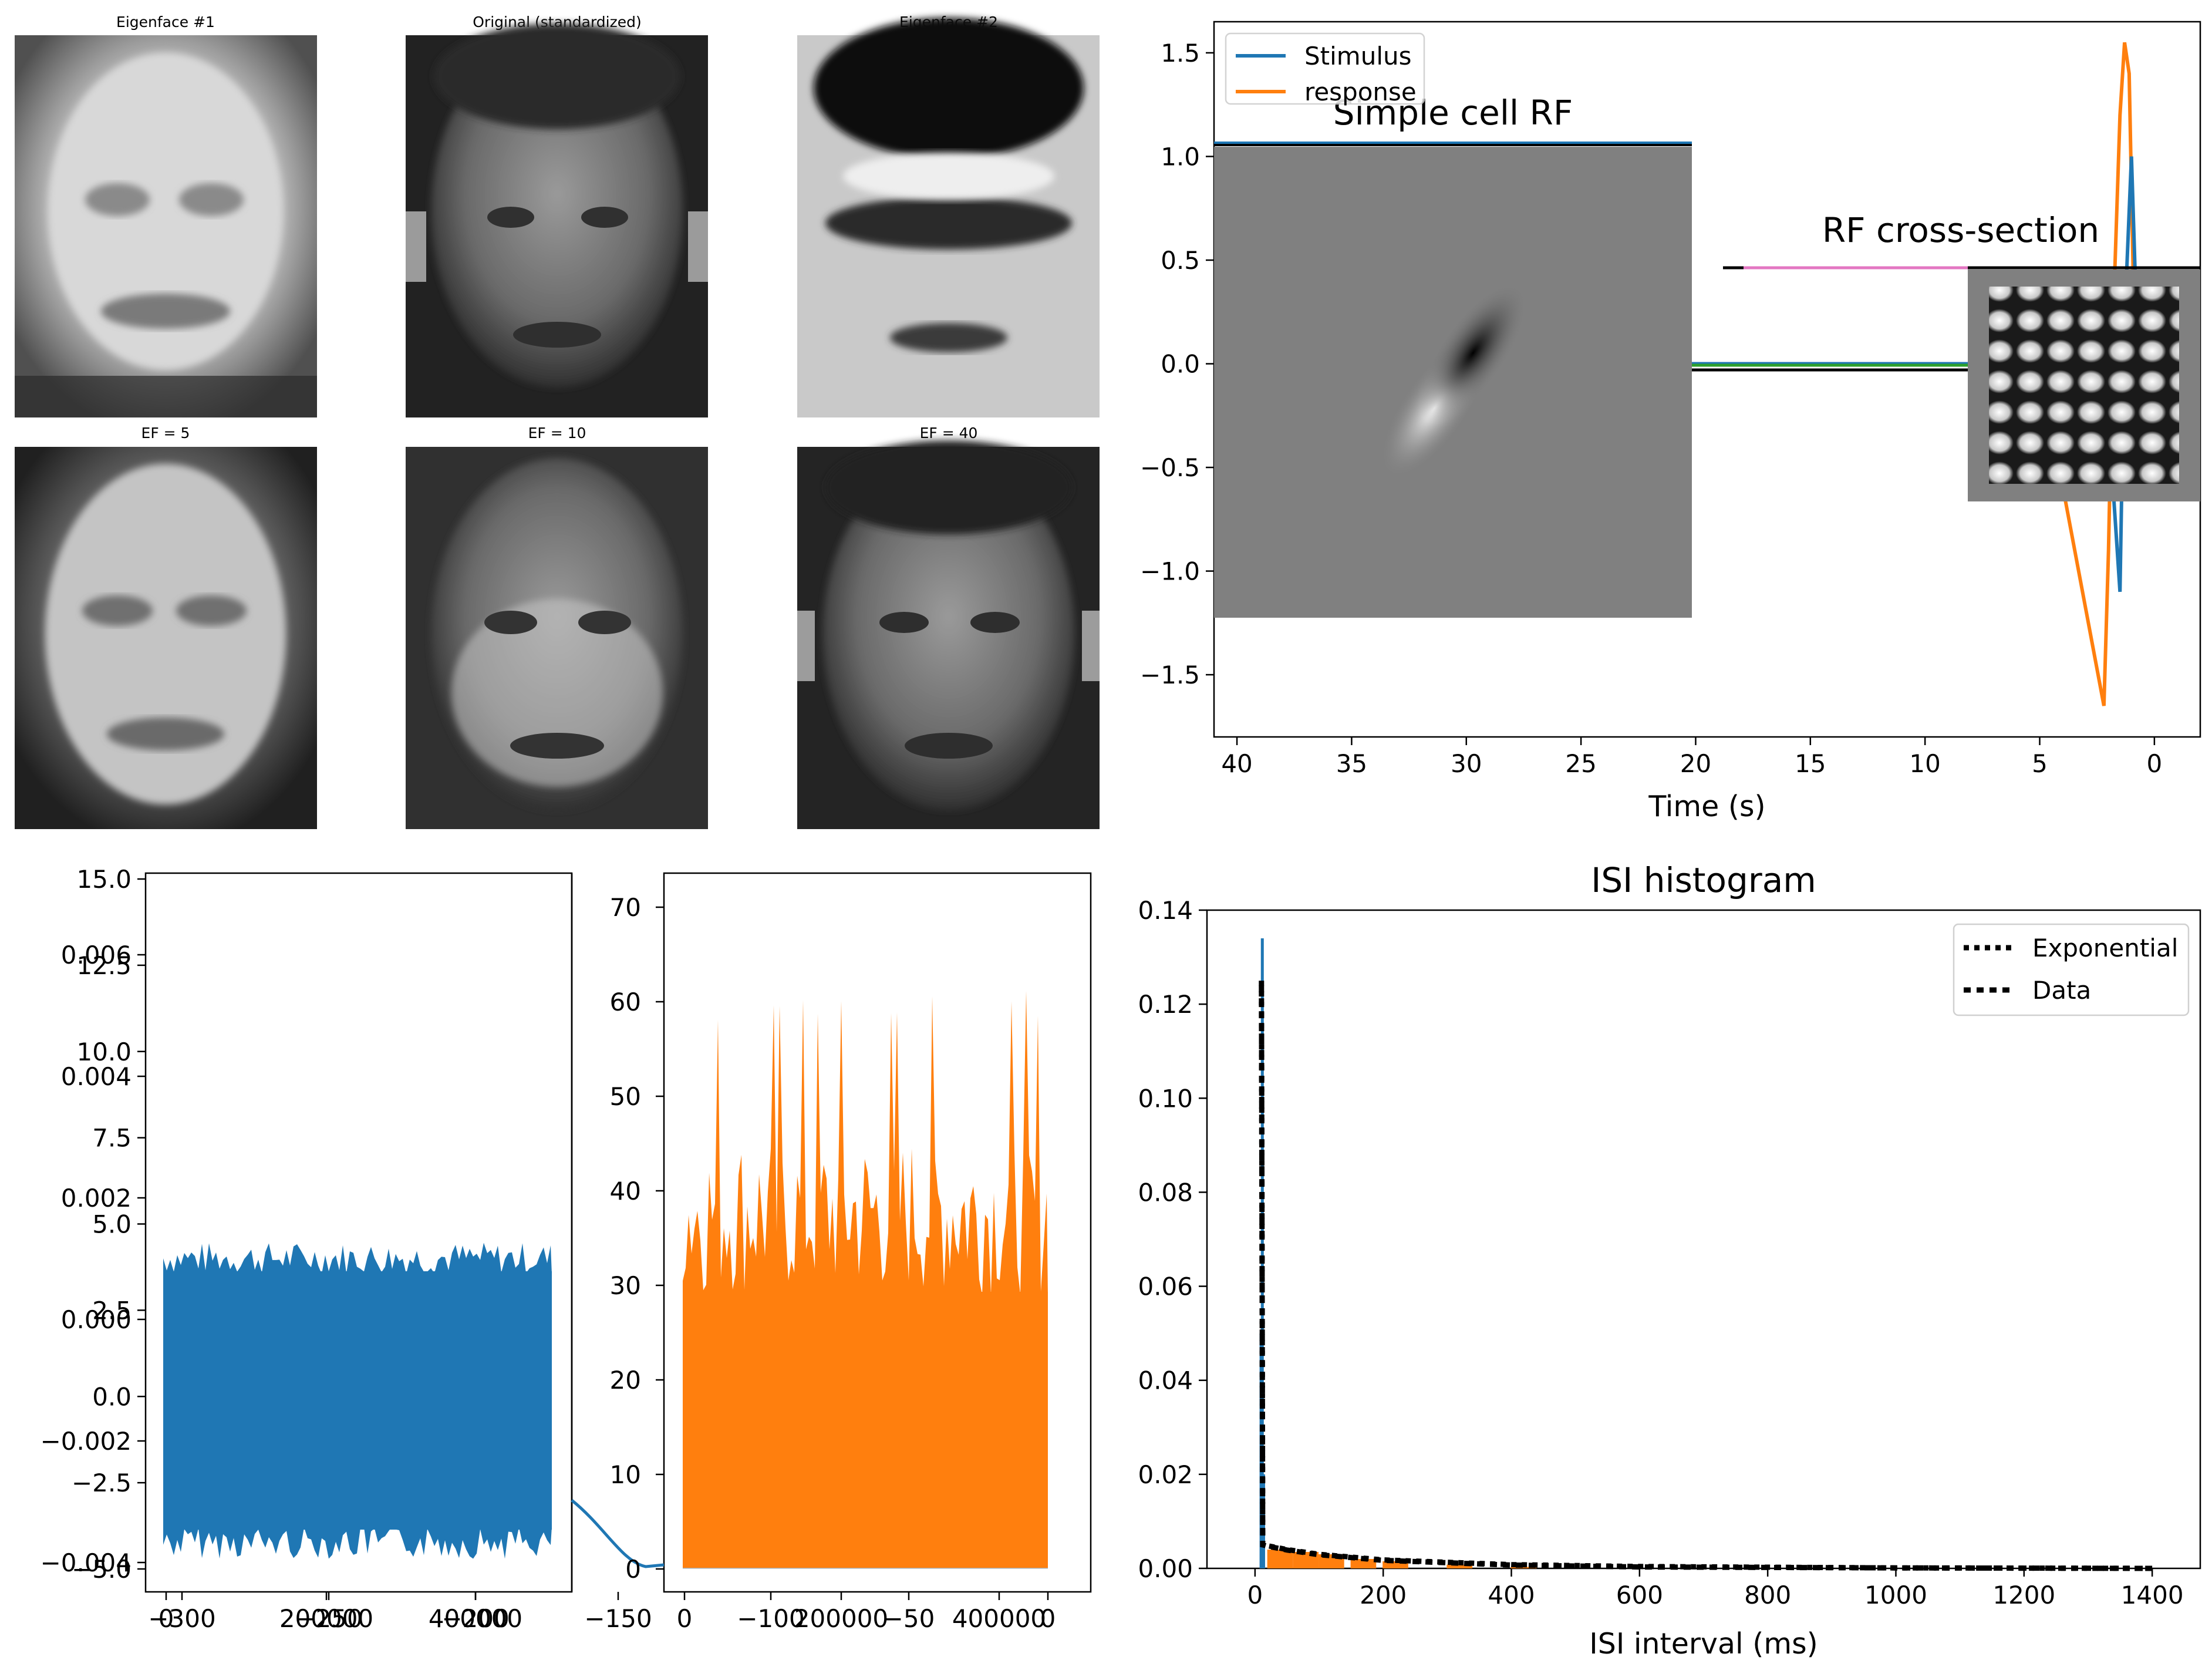  What do you see at coordinates (2061, 991) in the screenshot?
I see `legend-label-data: Data` at bounding box center [2061, 991].